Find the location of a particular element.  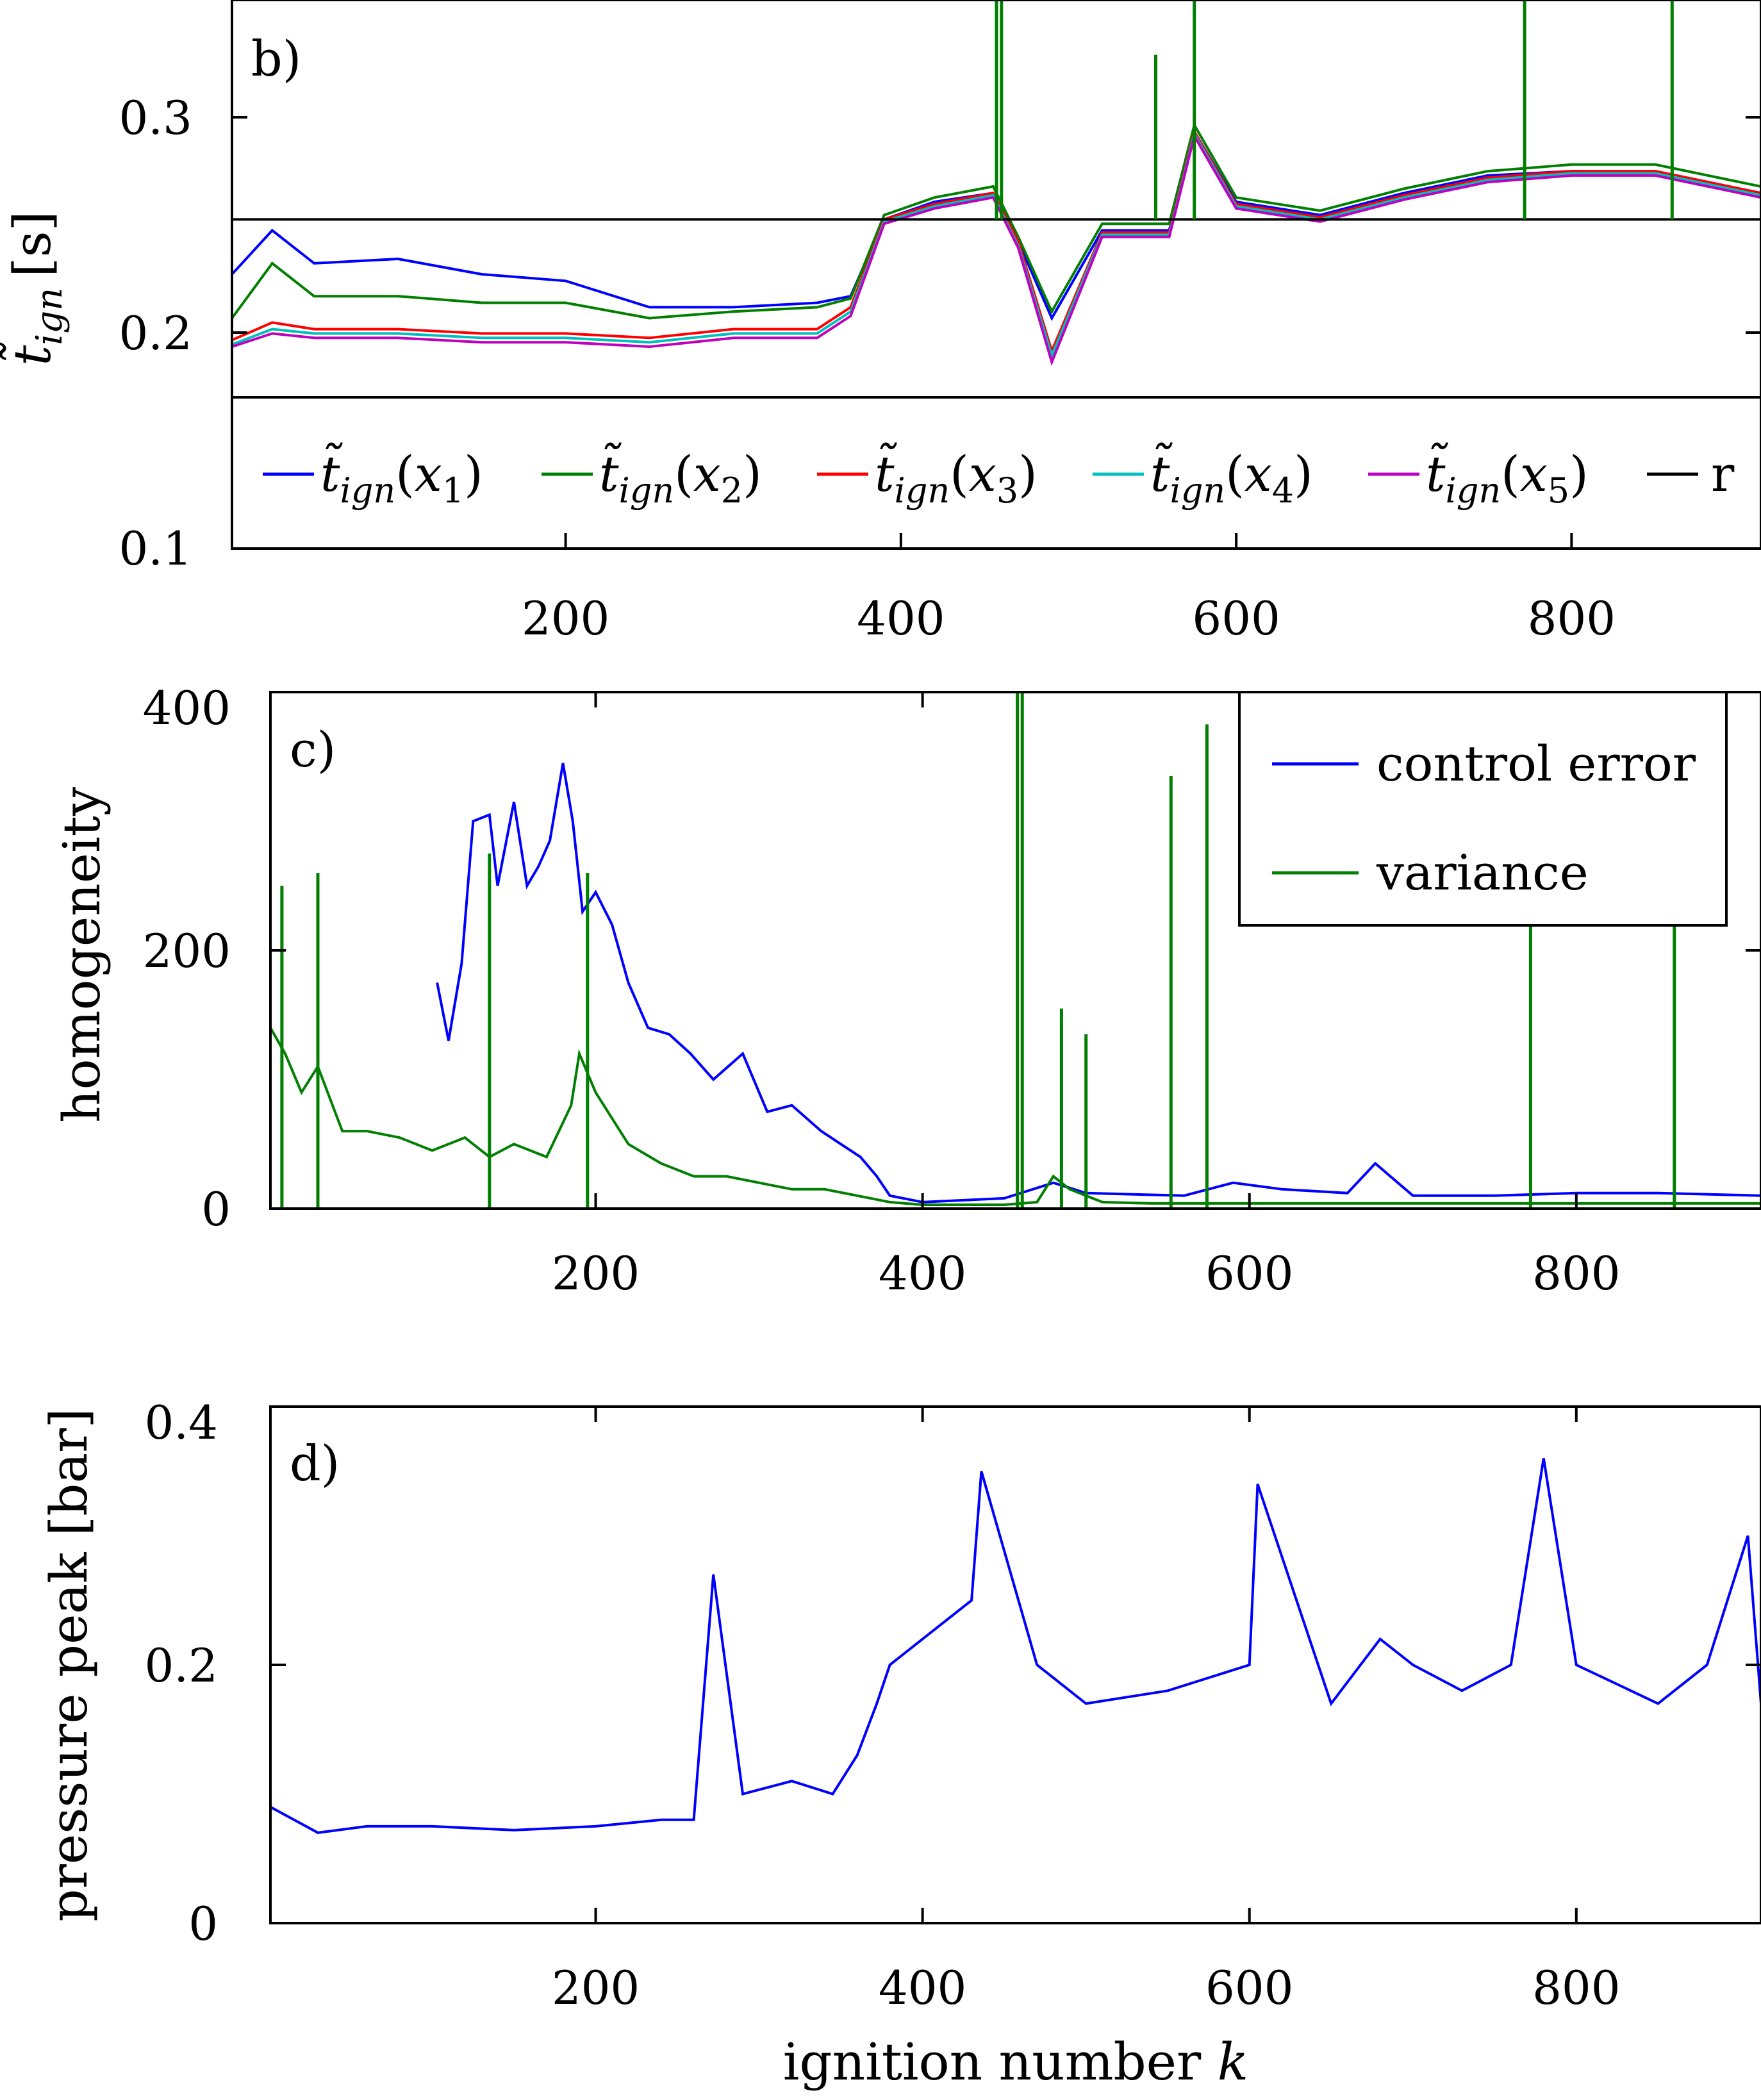

panel-d-ytick-label: 0.2 is located at coordinates (181, 1666).